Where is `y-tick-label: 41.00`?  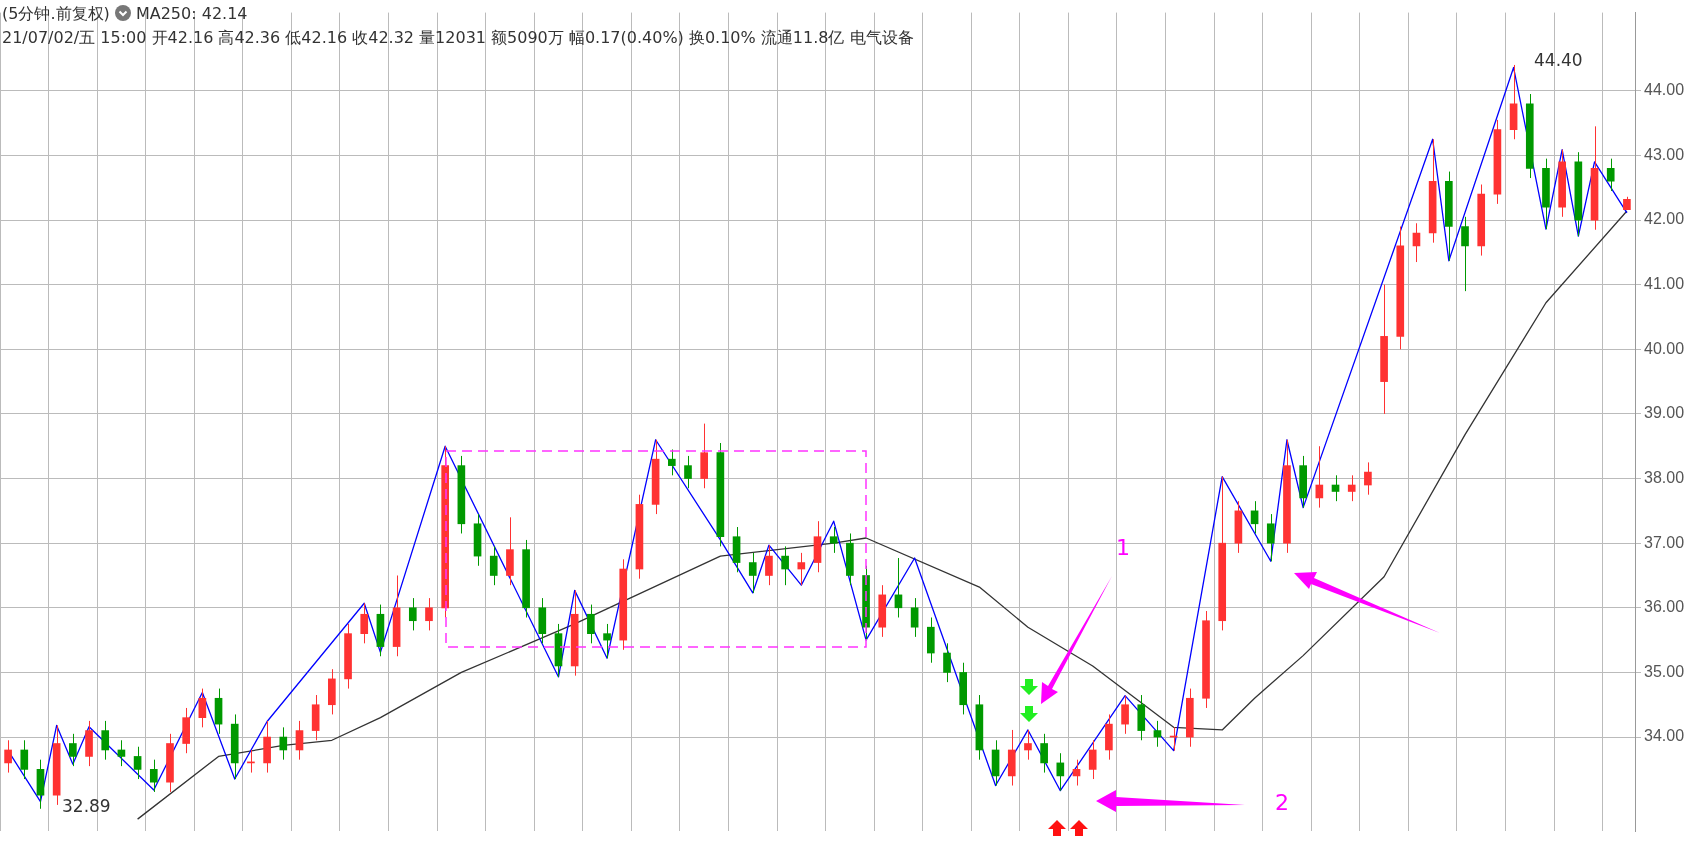 y-tick-label: 41.00 is located at coordinates (1664, 284).